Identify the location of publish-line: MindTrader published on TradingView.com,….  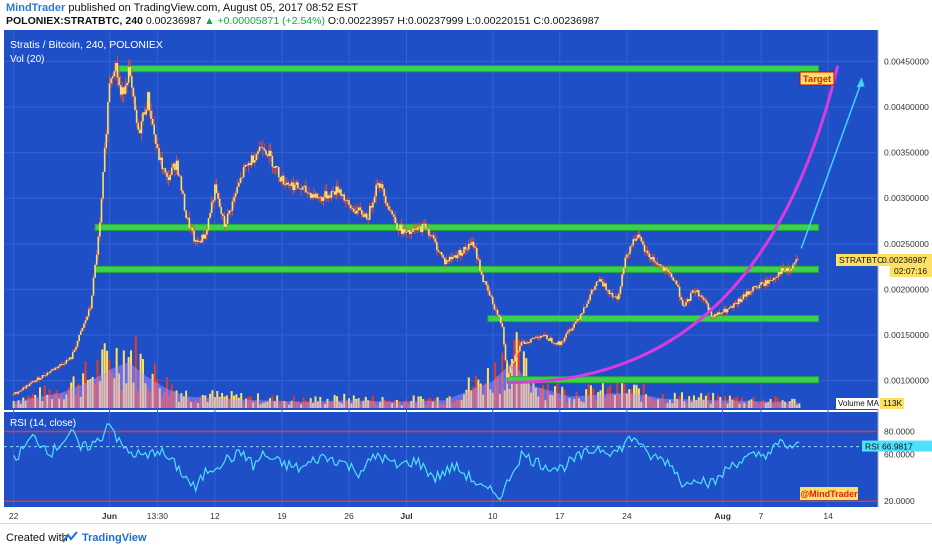
(182, 8).